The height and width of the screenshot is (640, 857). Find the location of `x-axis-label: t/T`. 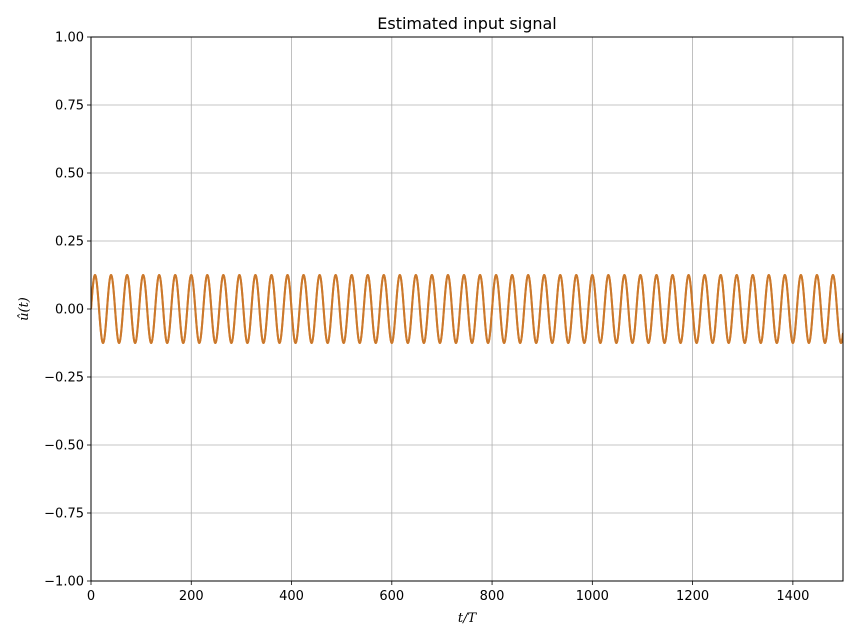

x-axis-label: t/T is located at coordinates (468, 618).